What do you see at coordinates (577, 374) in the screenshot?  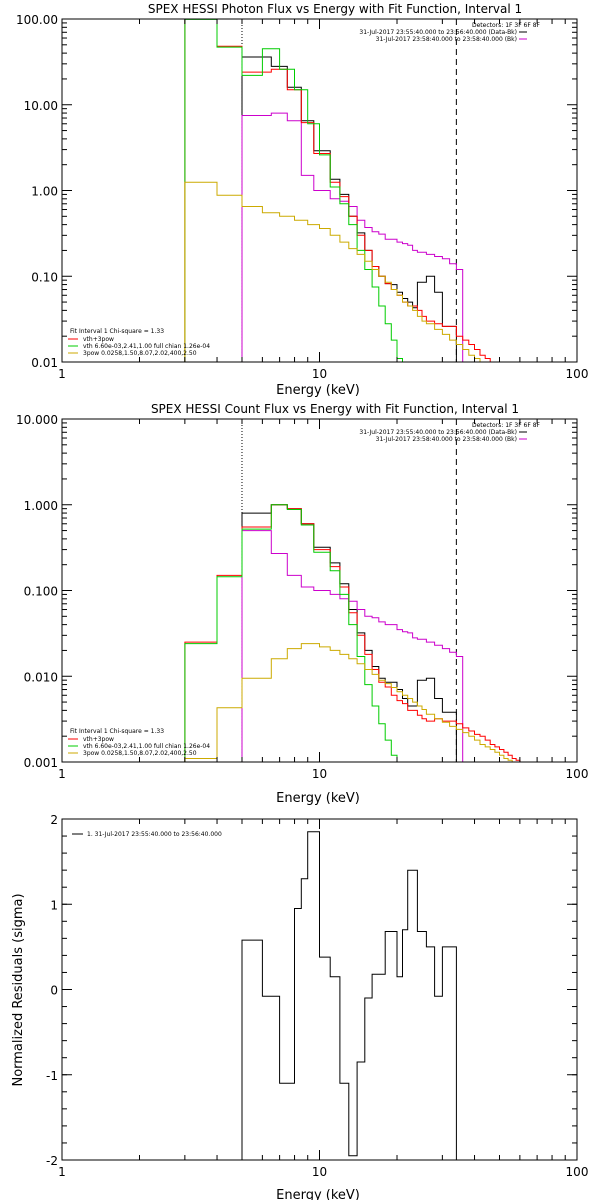 I see `photon-x-tick-label: 100` at bounding box center [577, 374].